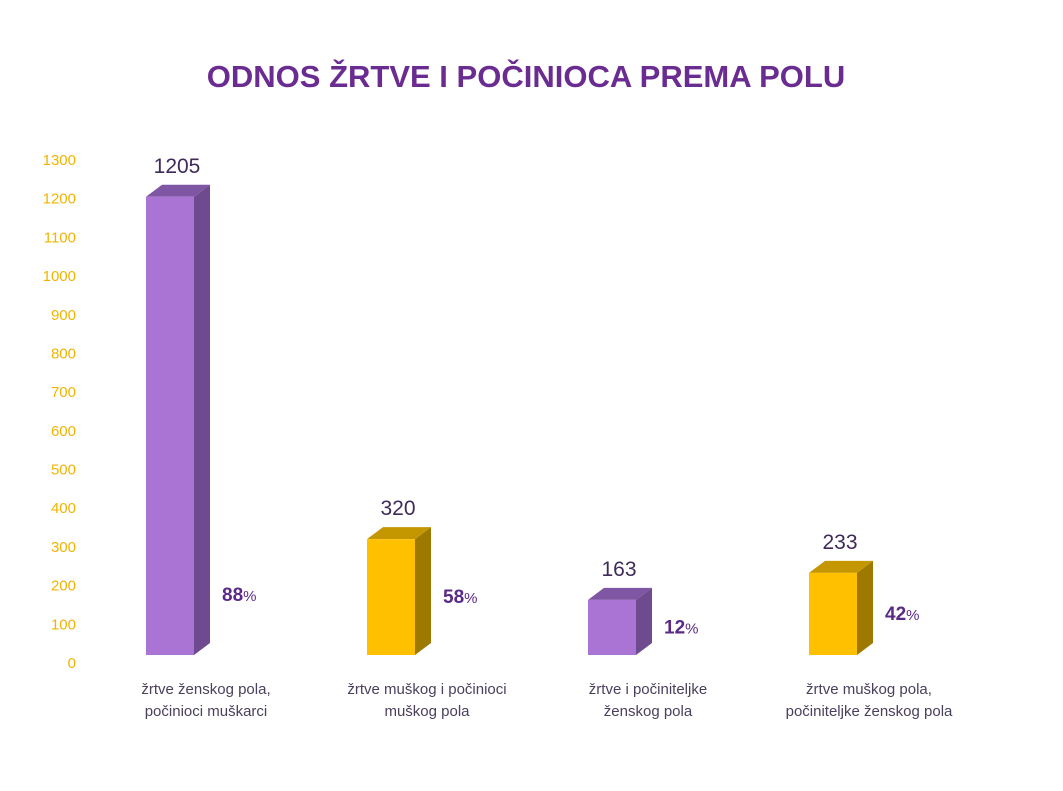 The image size is (1063, 791). What do you see at coordinates (59, 199) in the screenshot?
I see `y-tick-label: 1200` at bounding box center [59, 199].